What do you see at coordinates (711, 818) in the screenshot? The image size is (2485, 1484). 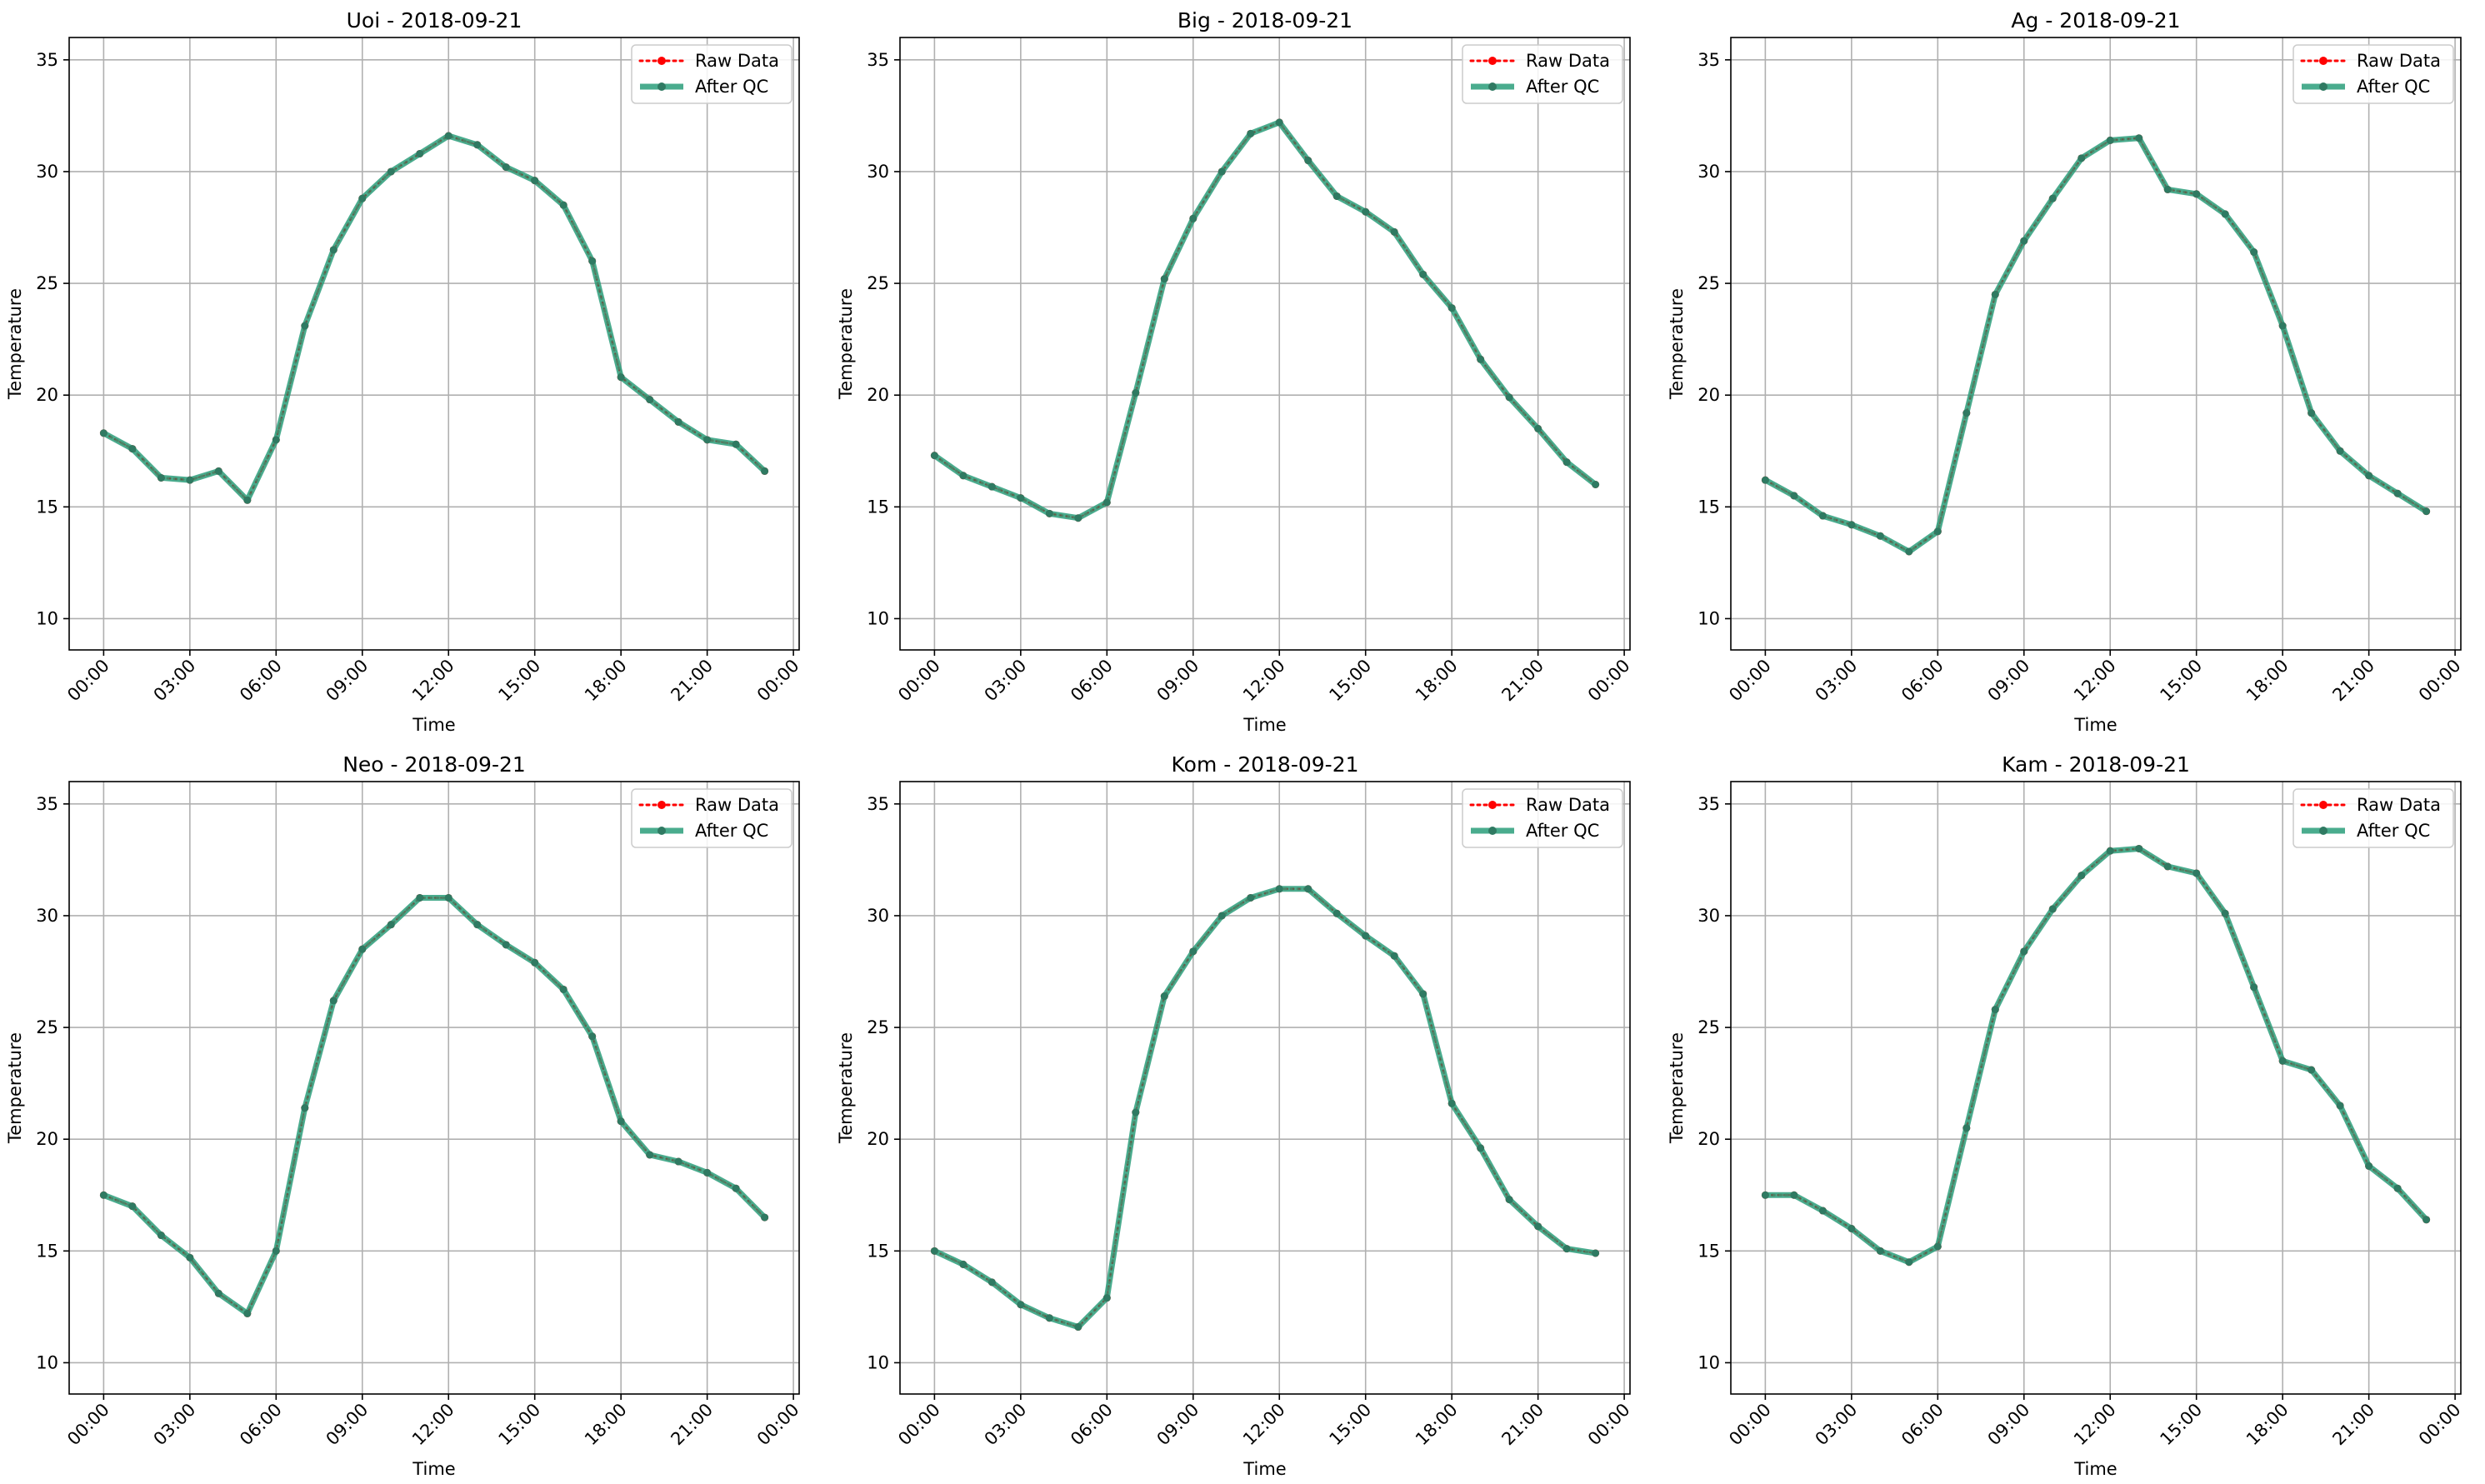 I see `legend: Raw Data After QC` at bounding box center [711, 818].